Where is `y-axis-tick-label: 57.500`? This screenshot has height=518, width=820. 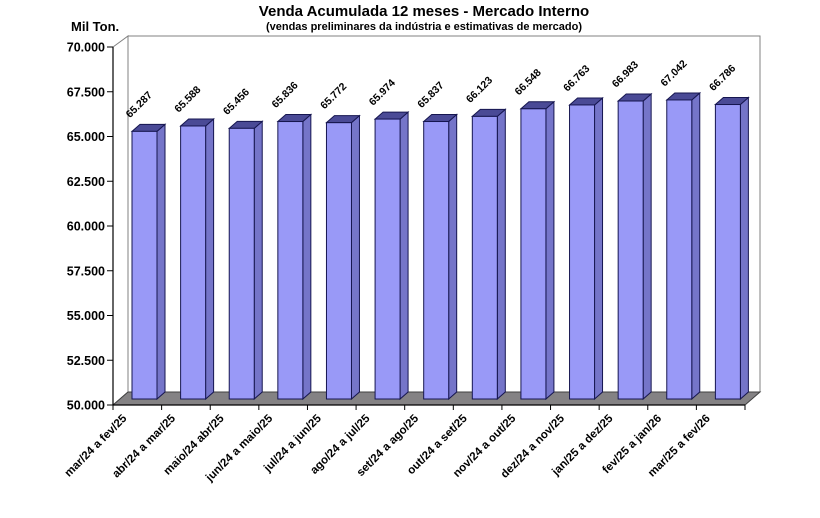
y-axis-tick-label: 57.500 is located at coordinates (86, 271).